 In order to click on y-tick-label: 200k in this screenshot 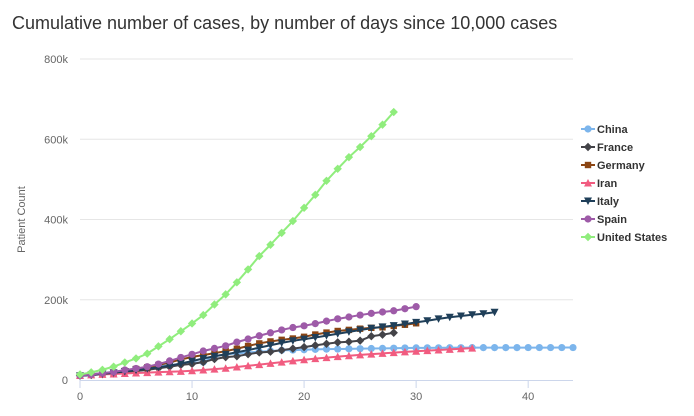, I will do `click(56, 301)`.